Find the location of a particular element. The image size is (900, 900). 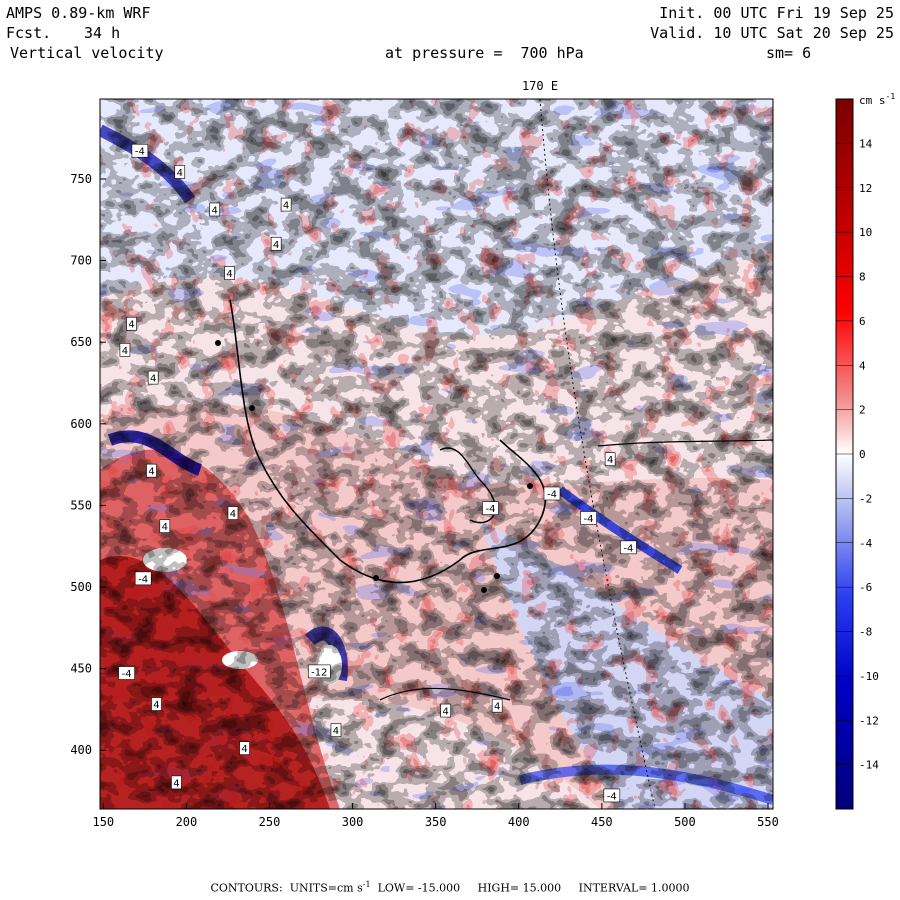

init-time: Init. 00 UTC Fri 19 Sep 25 is located at coordinates (776, 13).